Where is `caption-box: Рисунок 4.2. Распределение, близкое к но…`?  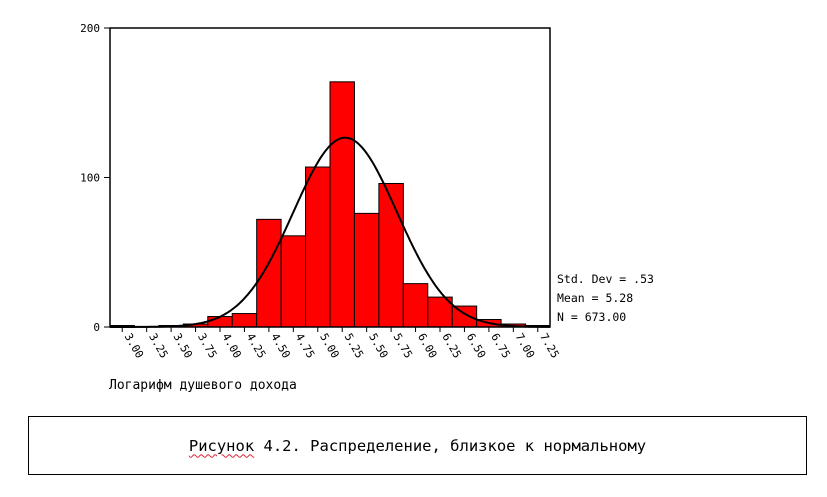
caption-box: Рисунок 4.2. Распределение, близкое к но… is located at coordinates (417, 445).